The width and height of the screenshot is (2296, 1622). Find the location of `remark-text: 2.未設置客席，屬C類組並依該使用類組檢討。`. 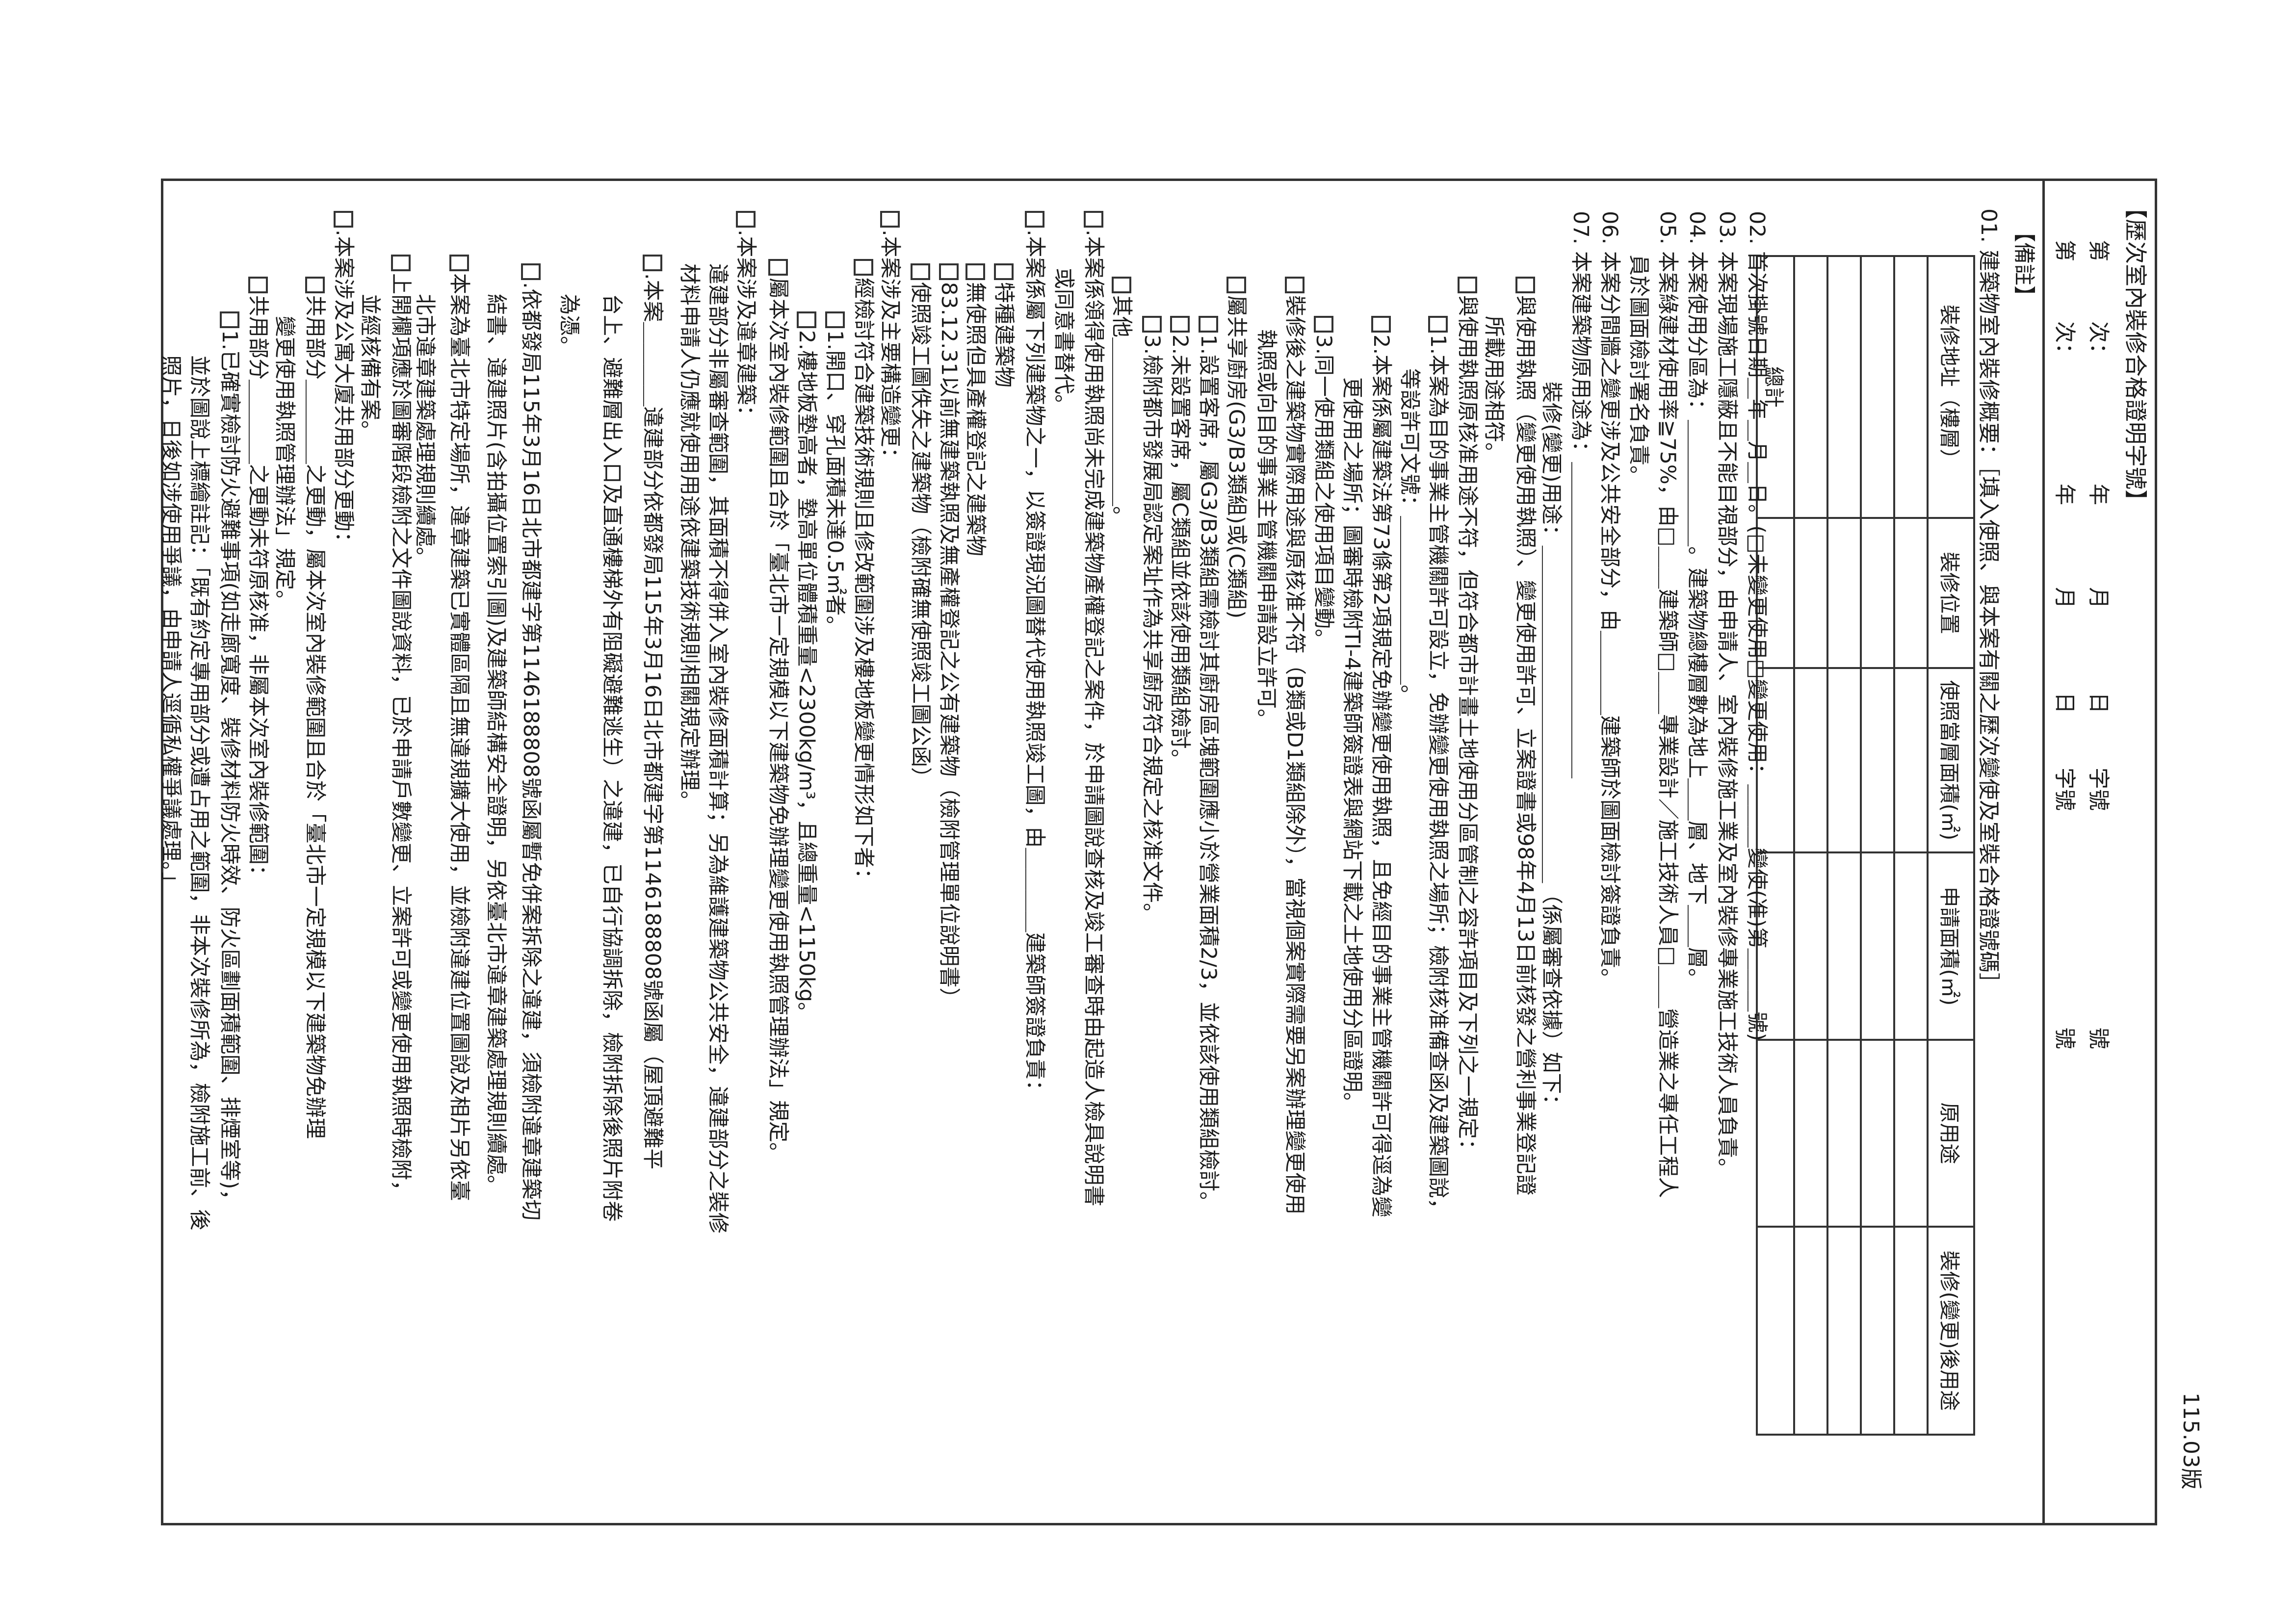

remark-text: 2.未設置客席，屬C類組並依該使用類組檢討。 is located at coordinates (1180, 553).